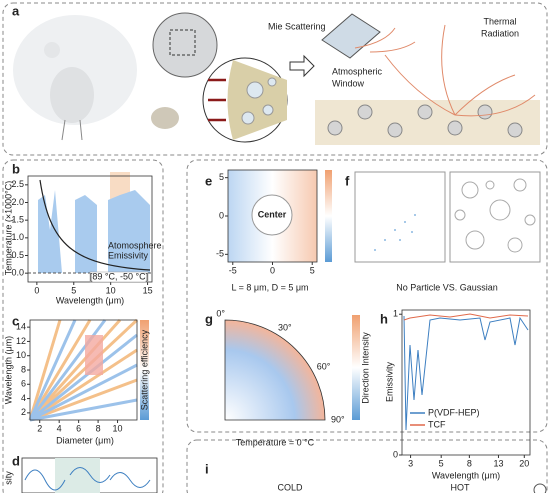  I want to click on panel-label: b, so click(16, 168).